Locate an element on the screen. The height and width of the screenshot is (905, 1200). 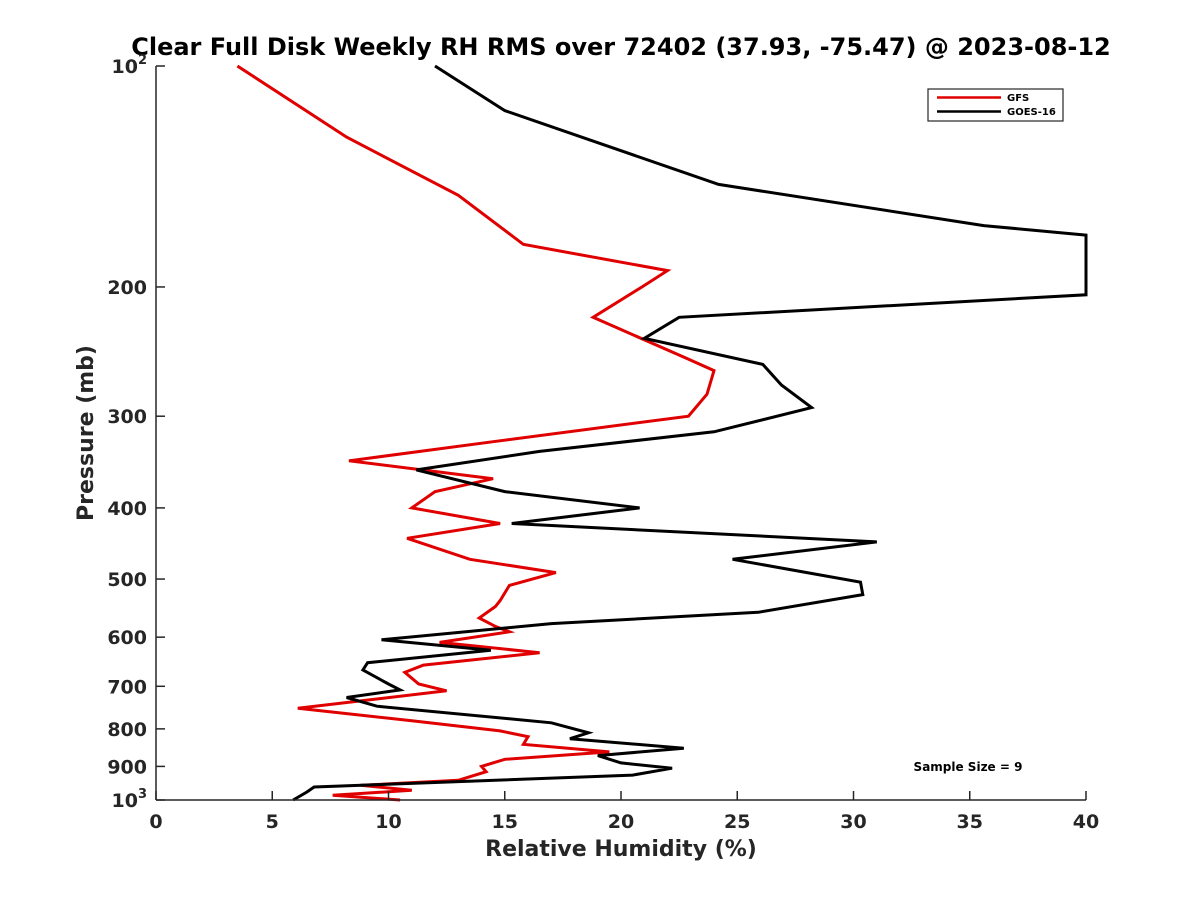
x-tick-label: 5 is located at coordinates (272, 822).